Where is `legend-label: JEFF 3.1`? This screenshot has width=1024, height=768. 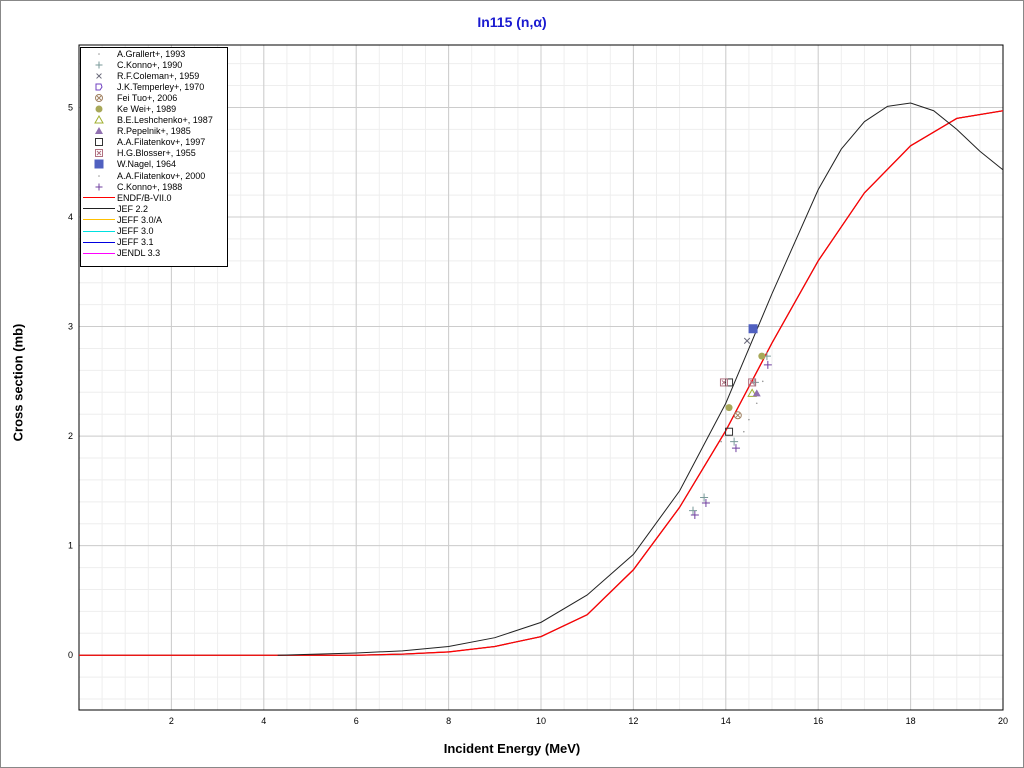
legend-label: JEFF 3.1 is located at coordinates (135, 242).